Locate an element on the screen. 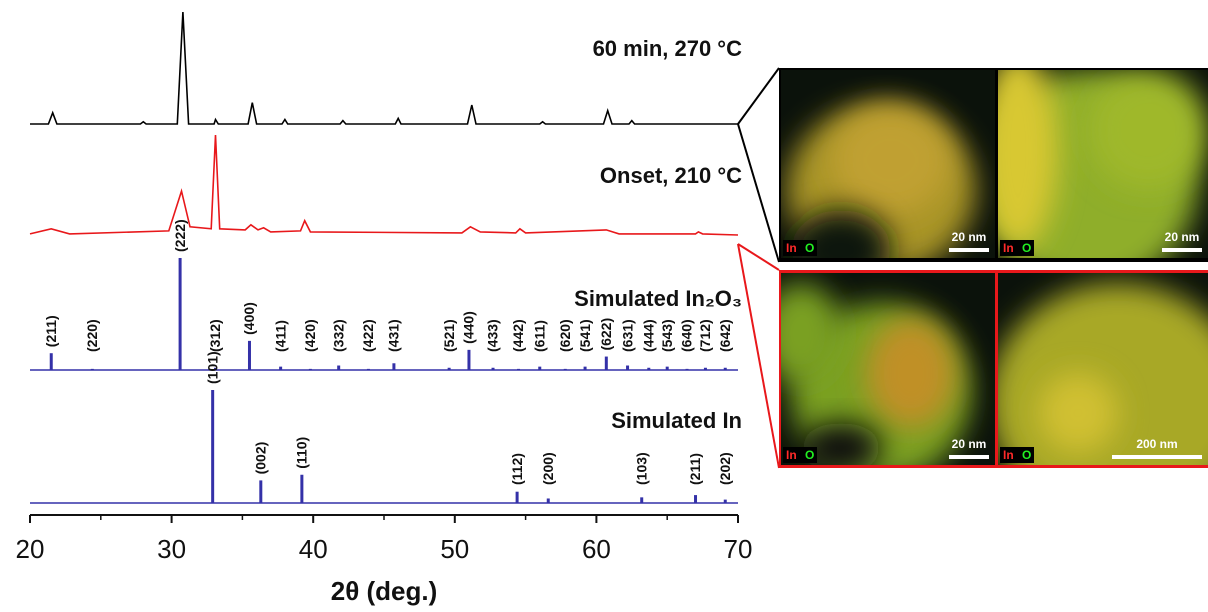 The height and width of the screenshot is (612, 1208). peak-label: (433) is located at coordinates (493, 335).